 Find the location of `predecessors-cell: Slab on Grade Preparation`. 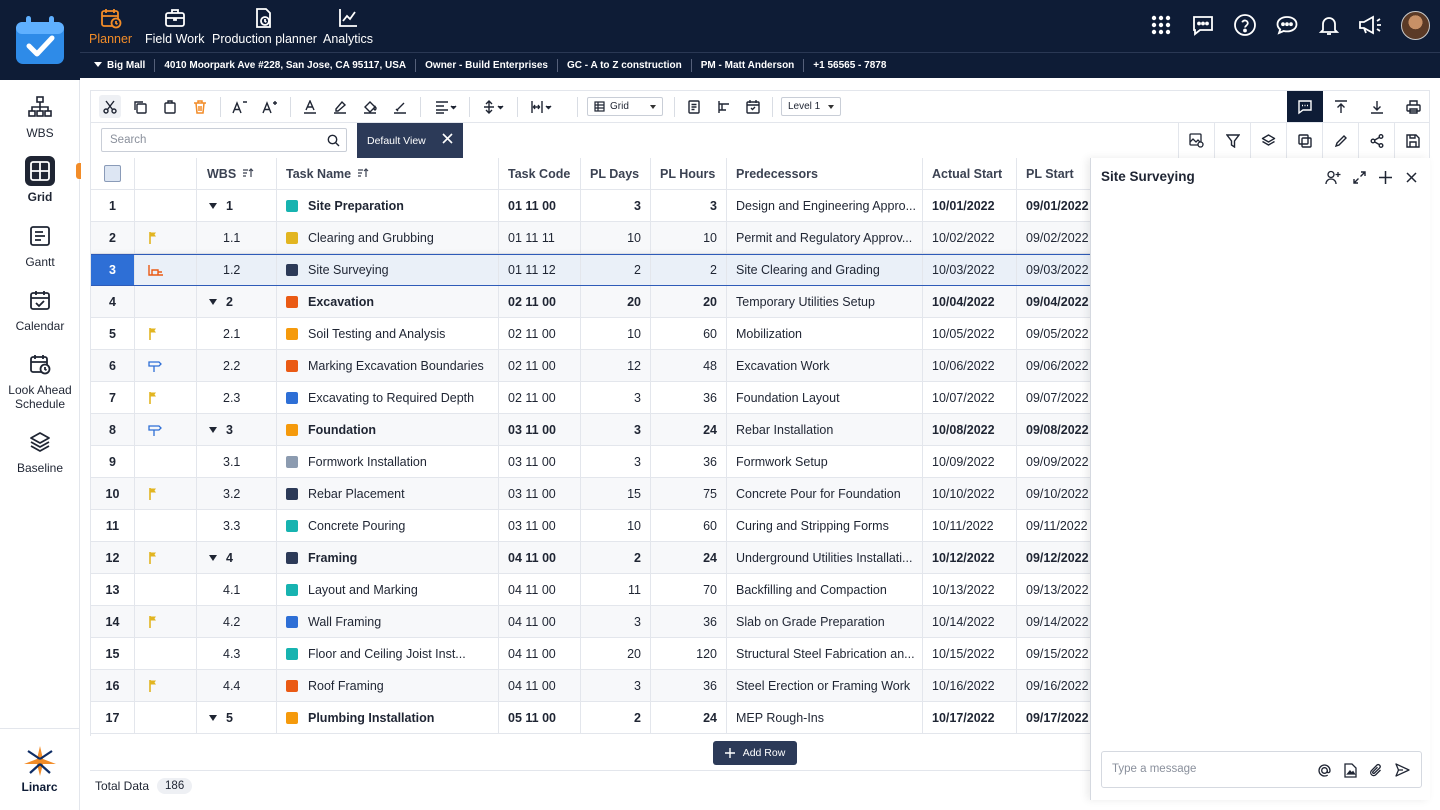

predecessors-cell: Slab on Grade Preparation is located at coordinates (825, 621).